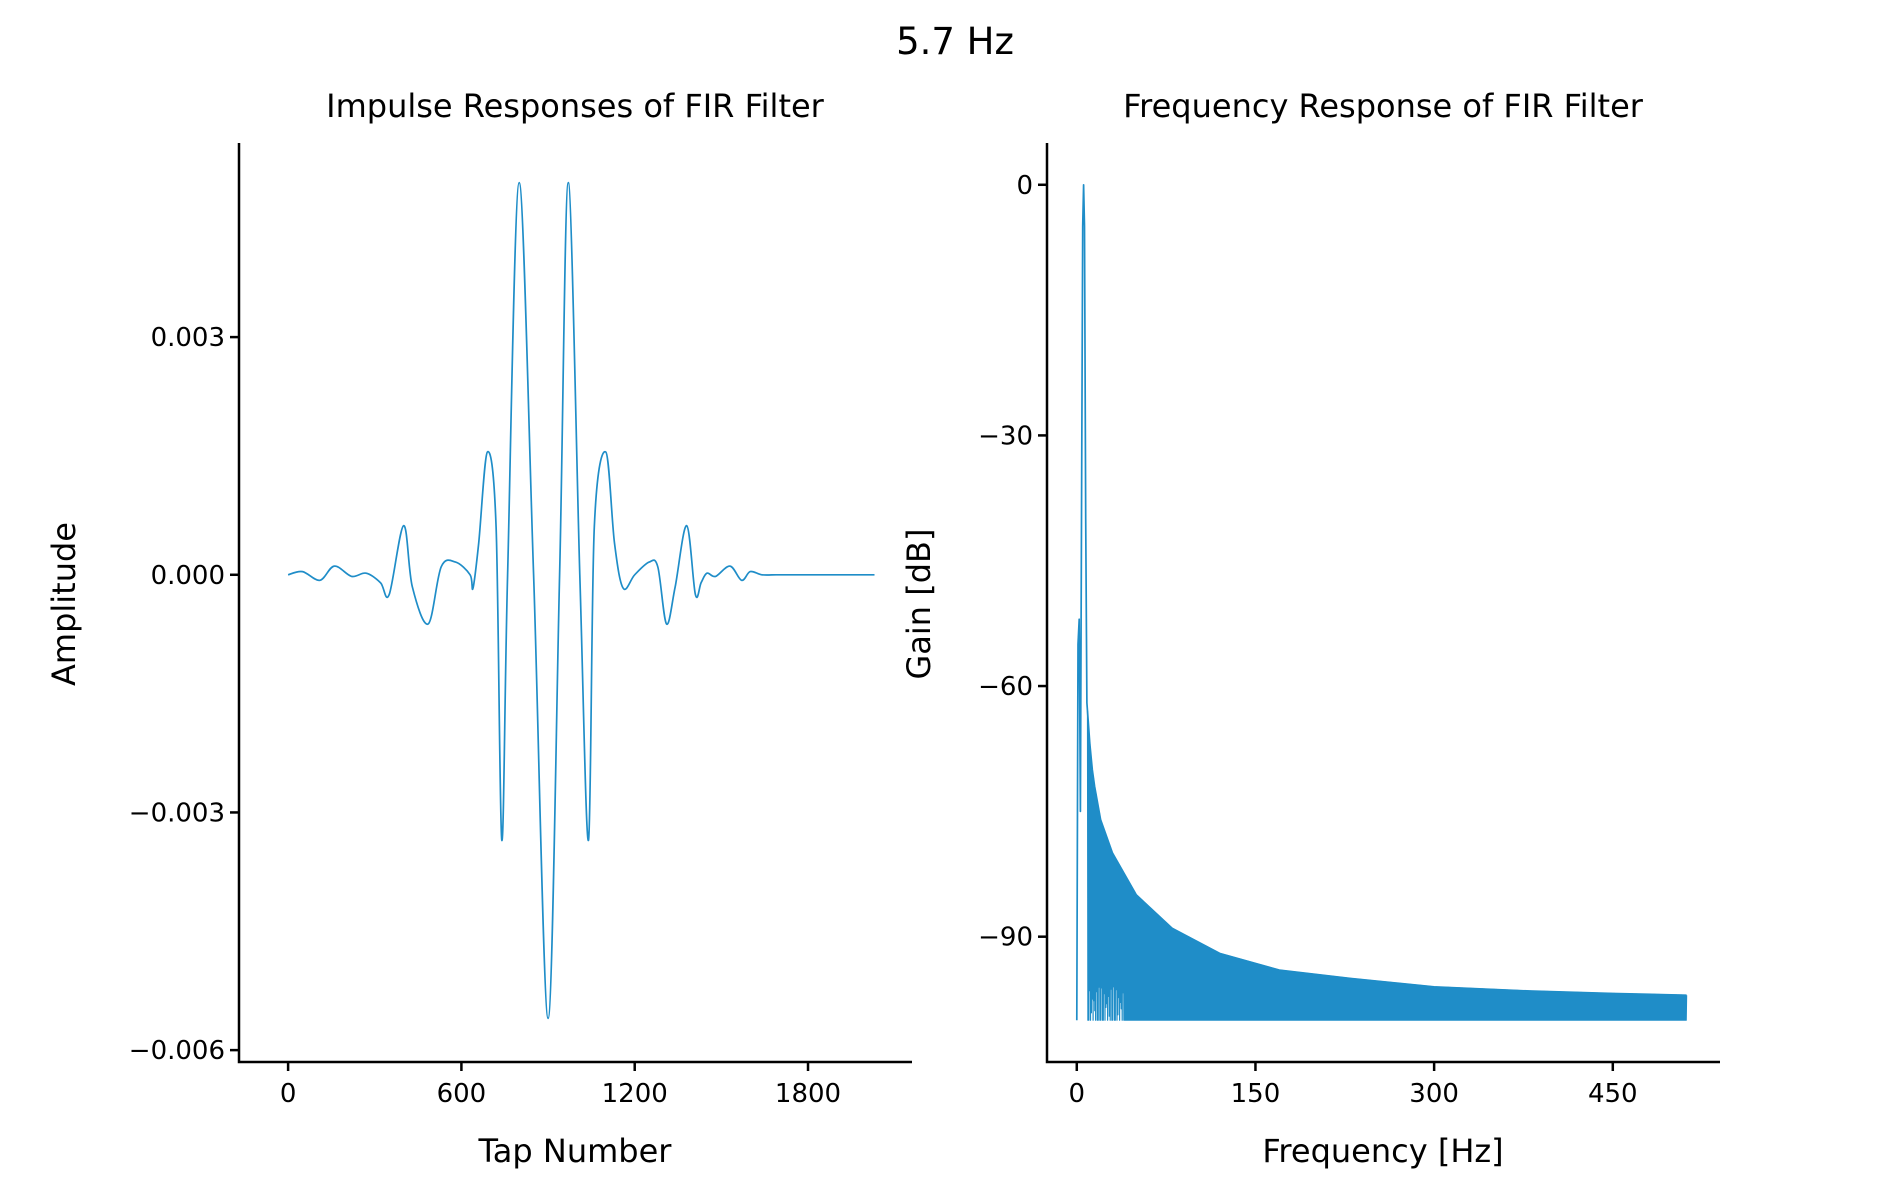 This screenshot has height=1181, width=1889. Describe the element at coordinates (462, 1094) in the screenshot. I see `impulse-x-tick-label-1: 600` at that location.